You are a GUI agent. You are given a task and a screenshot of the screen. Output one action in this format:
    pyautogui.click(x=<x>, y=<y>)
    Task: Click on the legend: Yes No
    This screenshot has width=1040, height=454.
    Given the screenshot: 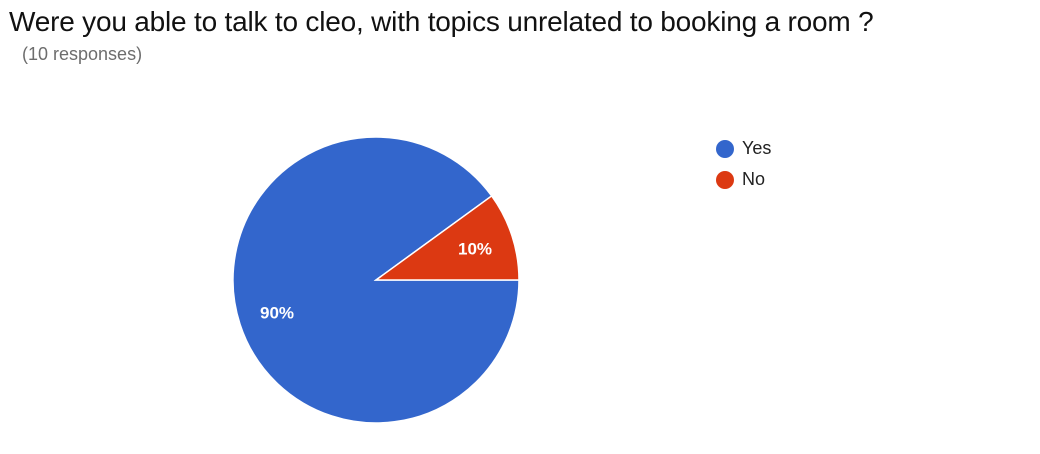 What is the action you would take?
    pyautogui.click(x=743, y=164)
    